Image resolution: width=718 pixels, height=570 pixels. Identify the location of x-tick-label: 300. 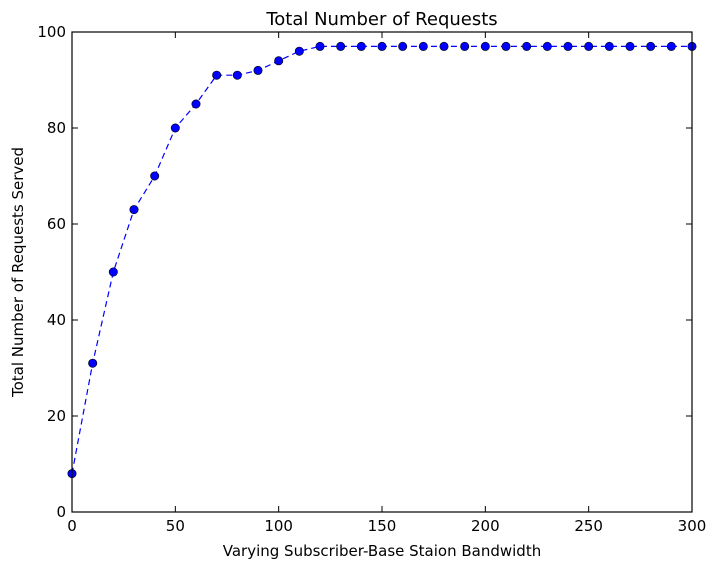
(692, 526).